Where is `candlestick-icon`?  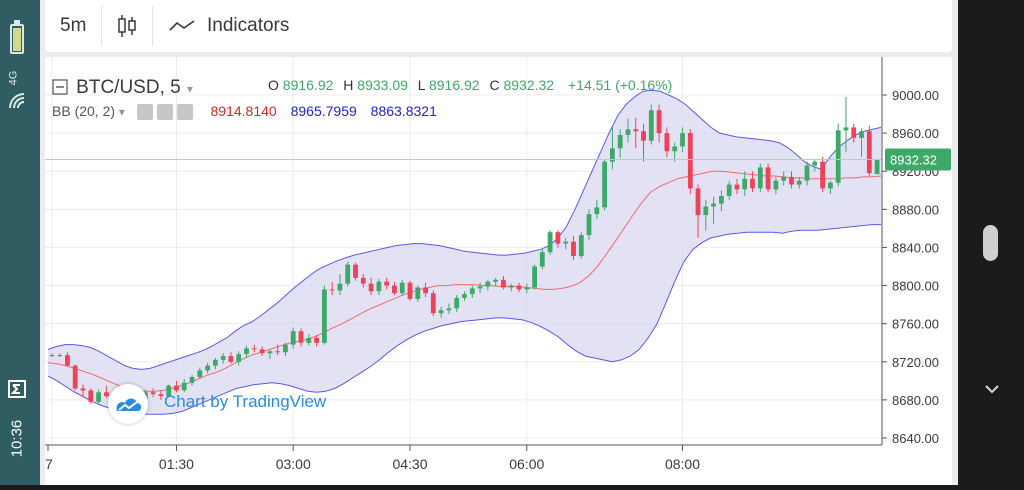 candlestick-icon is located at coordinates (127, 26).